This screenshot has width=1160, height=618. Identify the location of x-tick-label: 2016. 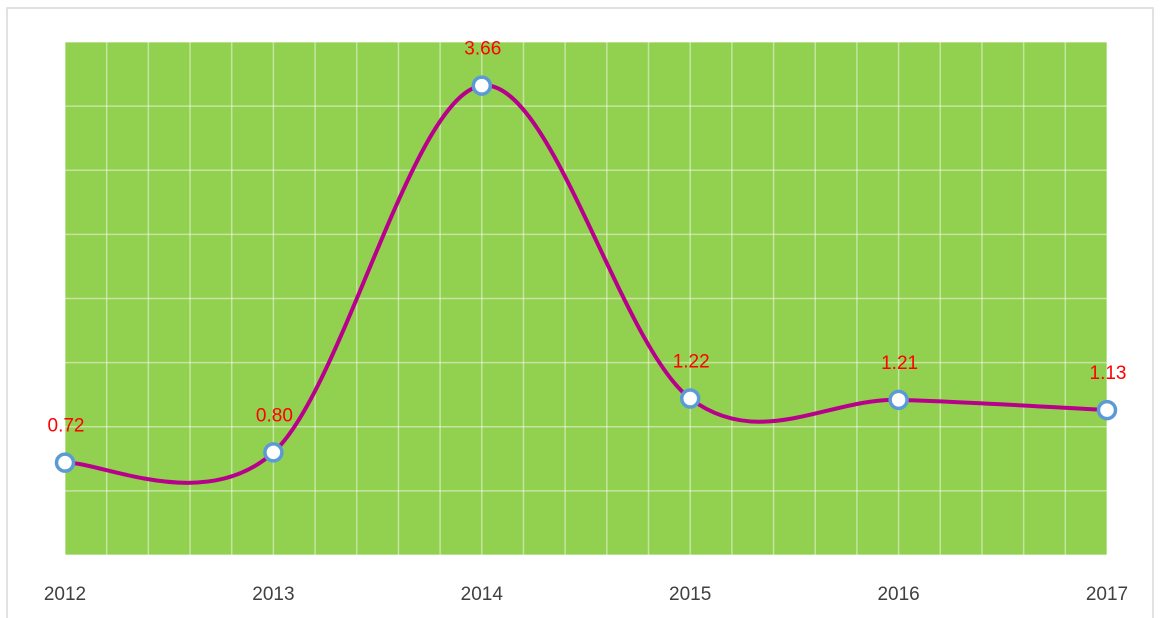
(898, 594).